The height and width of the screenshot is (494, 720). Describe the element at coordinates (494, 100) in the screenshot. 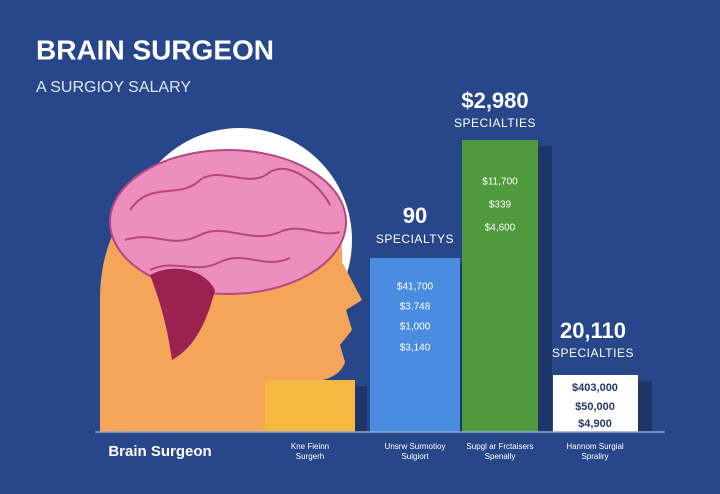

I see `bar-heading: $2,980` at that location.